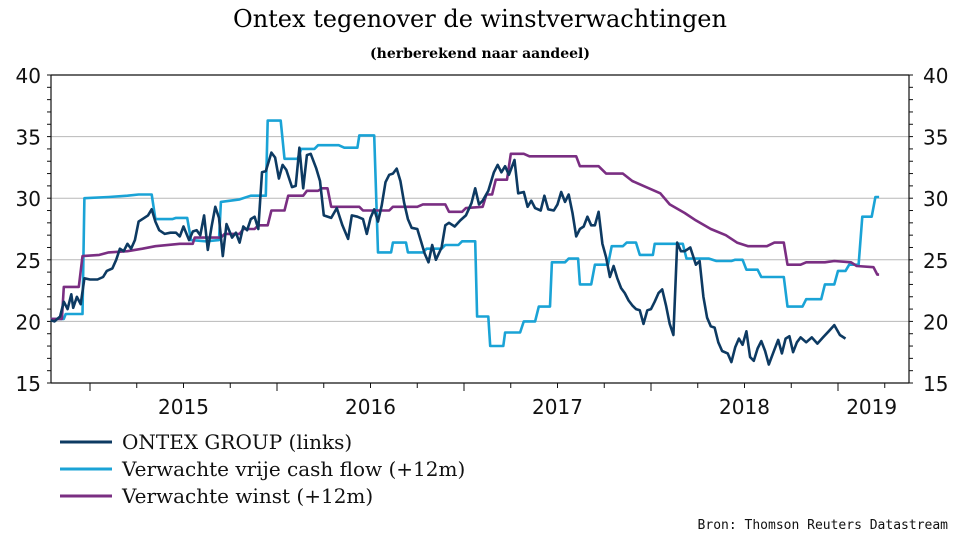  I want to click on y-tick-label: 35, so click(28, 138).